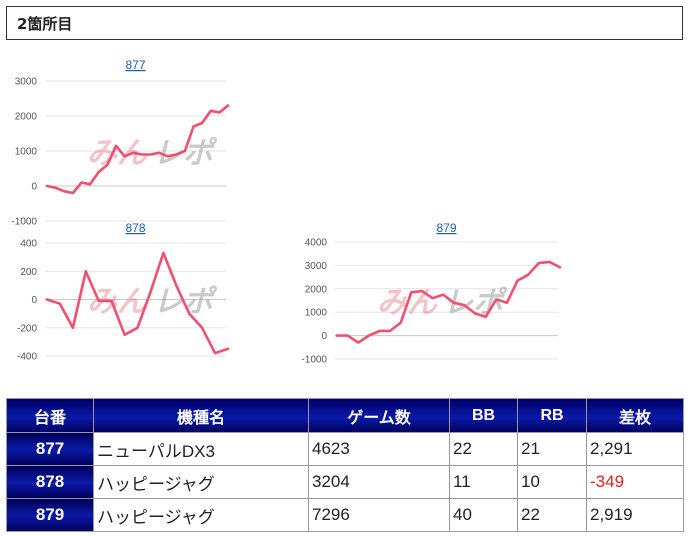 This screenshot has width=691, height=536. What do you see at coordinates (483, 449) in the screenshot?
I see `cell-bb: 22` at bounding box center [483, 449].